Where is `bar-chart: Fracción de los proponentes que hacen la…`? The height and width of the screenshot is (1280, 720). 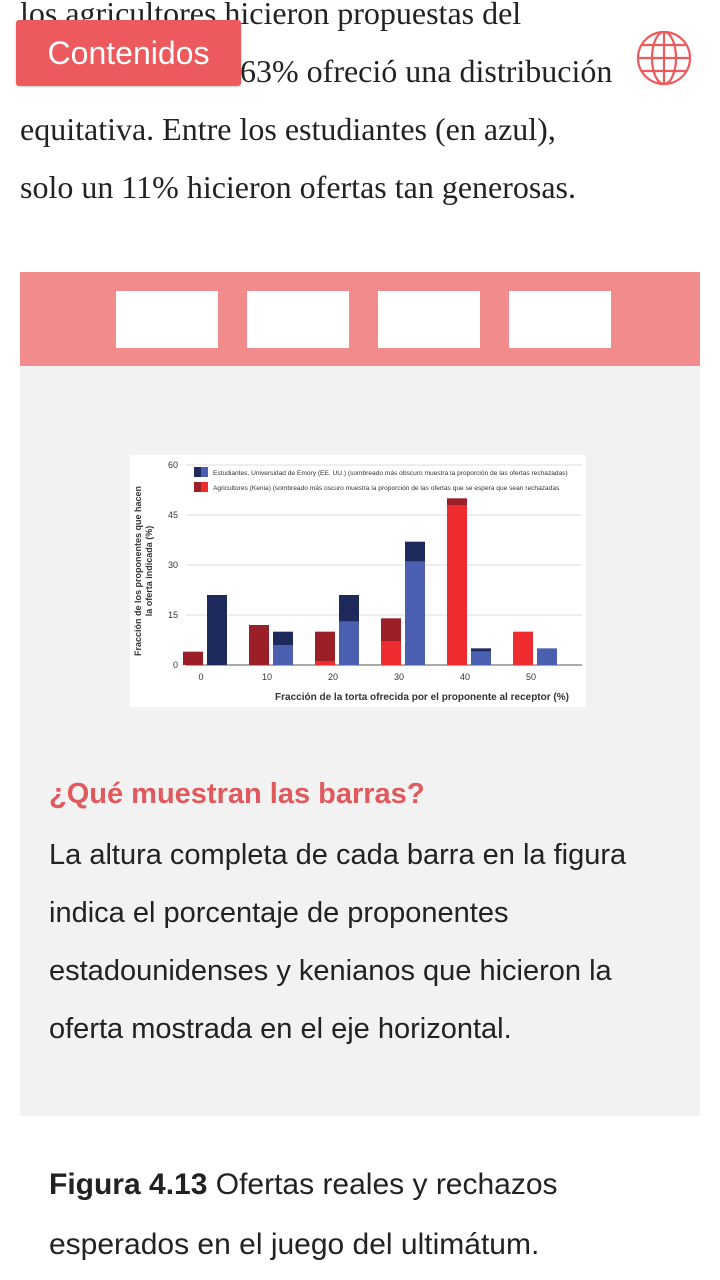 bar-chart: Fracción de los proponentes que hacen la… is located at coordinates (357, 581).